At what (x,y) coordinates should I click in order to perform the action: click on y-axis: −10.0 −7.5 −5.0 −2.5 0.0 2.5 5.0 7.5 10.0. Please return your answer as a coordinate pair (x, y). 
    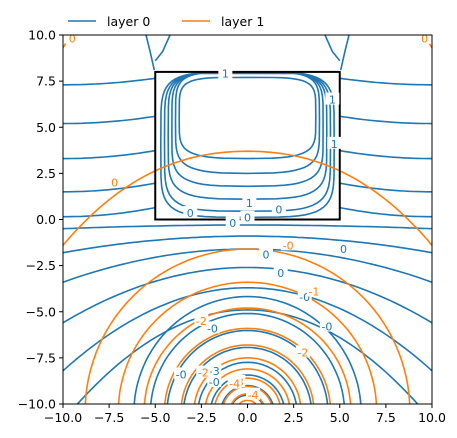
    Looking at the image, I should click on (40, 220).